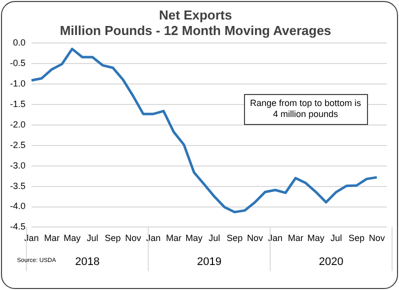  What do you see at coordinates (18, 145) in the screenshot?
I see `y-tick-label: -2.5` at bounding box center [18, 145].